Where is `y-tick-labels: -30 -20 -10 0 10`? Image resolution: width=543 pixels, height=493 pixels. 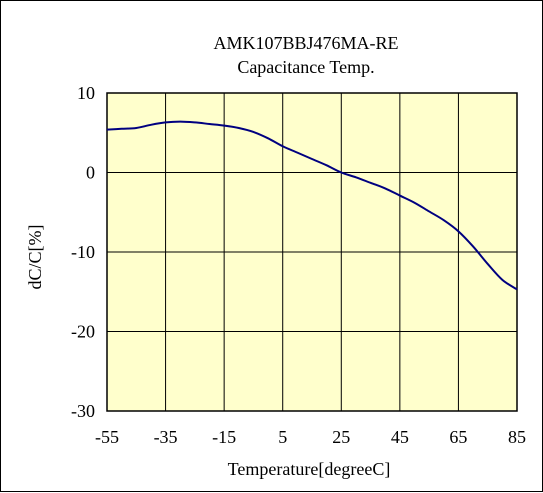 y-tick-labels: -30 -20 -10 0 10 is located at coordinates (83, 252).